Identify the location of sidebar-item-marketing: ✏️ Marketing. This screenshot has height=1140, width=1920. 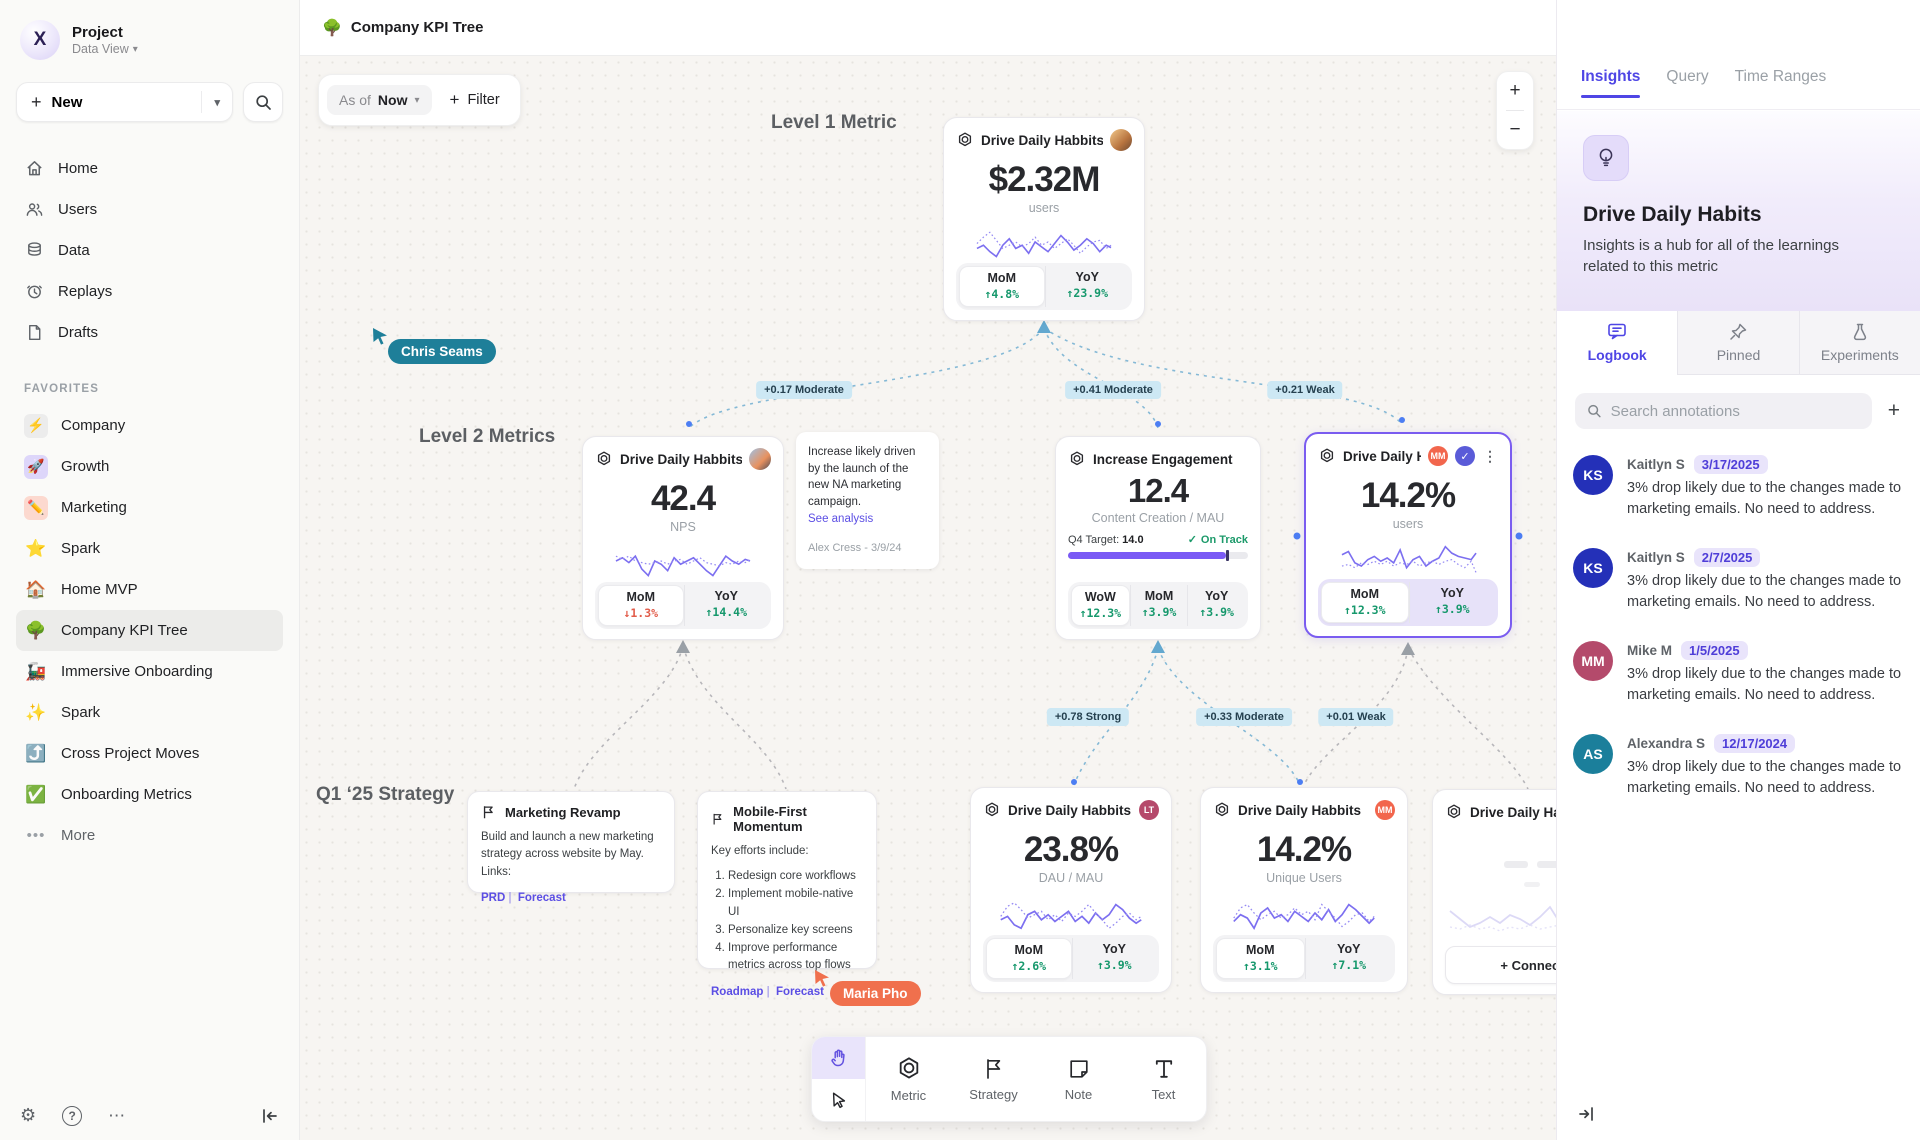
(149, 507).